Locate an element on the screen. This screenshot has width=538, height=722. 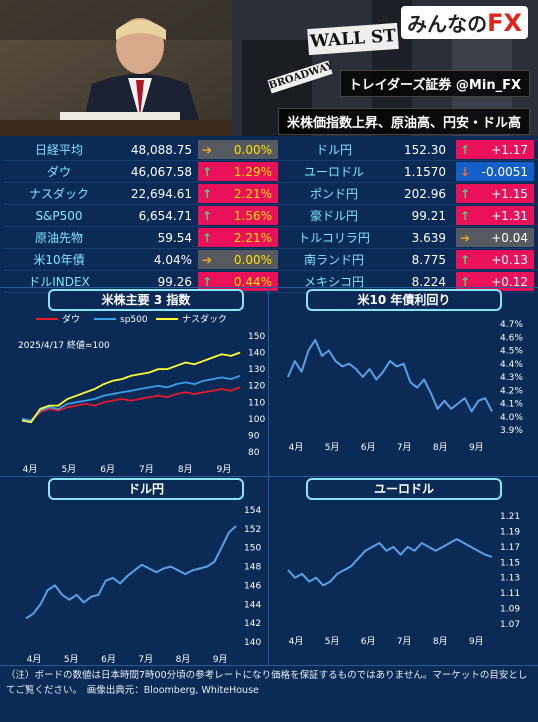
ticker-name: 日経平均 is located at coordinates (58, 150).